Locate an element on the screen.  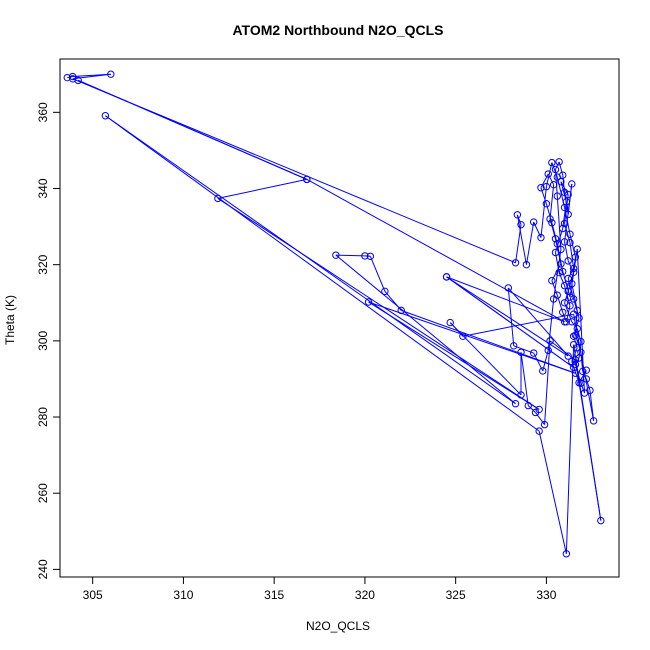
x-axis: 305 310 315 320 325 330 is located at coordinates (320, 589).